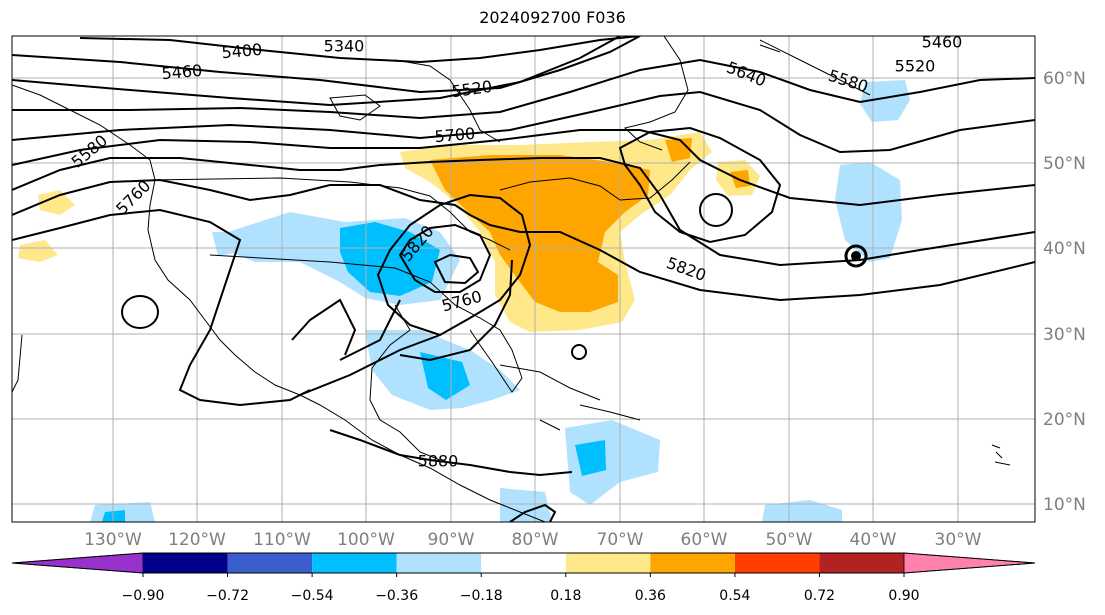 The height and width of the screenshot is (615, 1105). What do you see at coordinates (552, 17) in the screenshot?
I see `figure-title: 2024092700 F036` at bounding box center [552, 17].